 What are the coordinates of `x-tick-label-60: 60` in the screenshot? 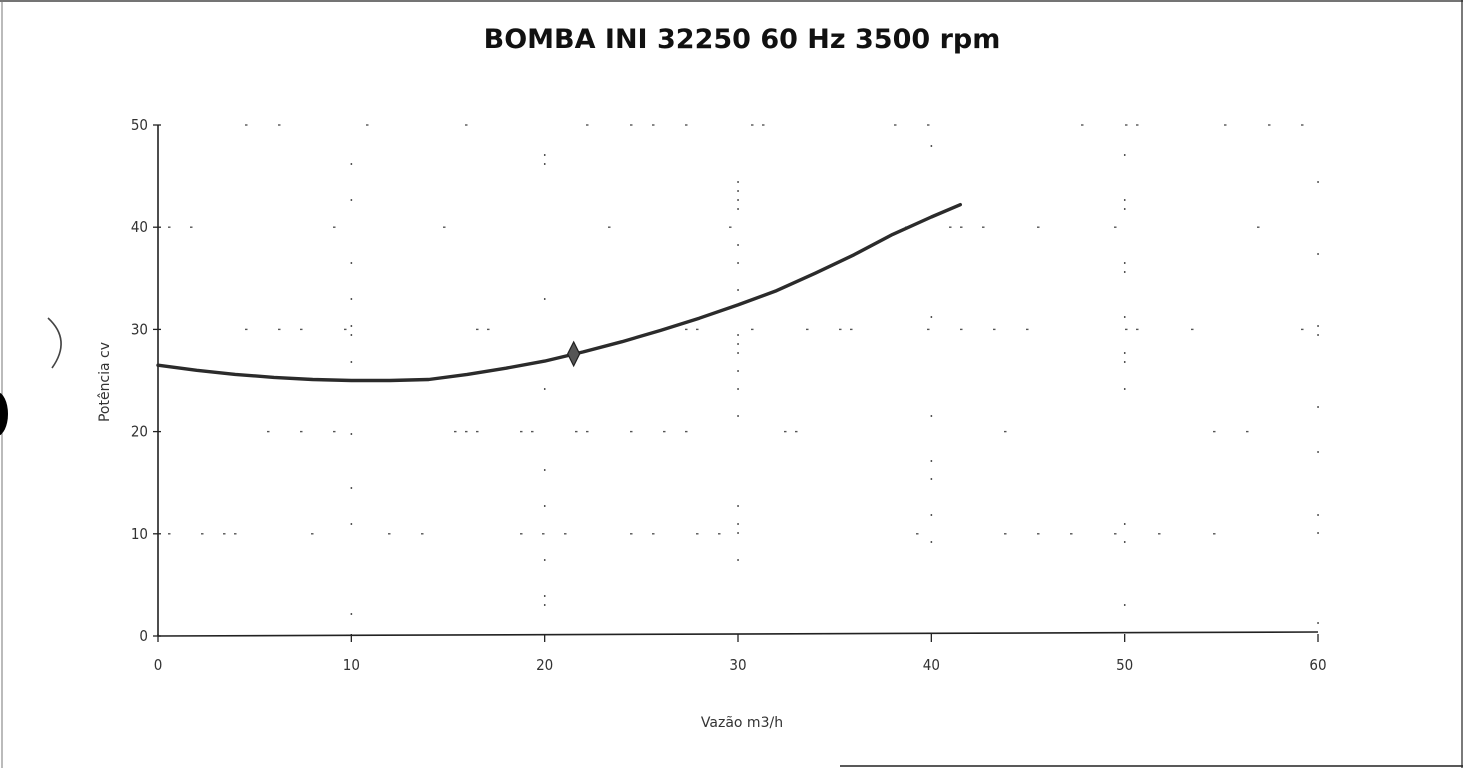 It's located at (1317, 665).